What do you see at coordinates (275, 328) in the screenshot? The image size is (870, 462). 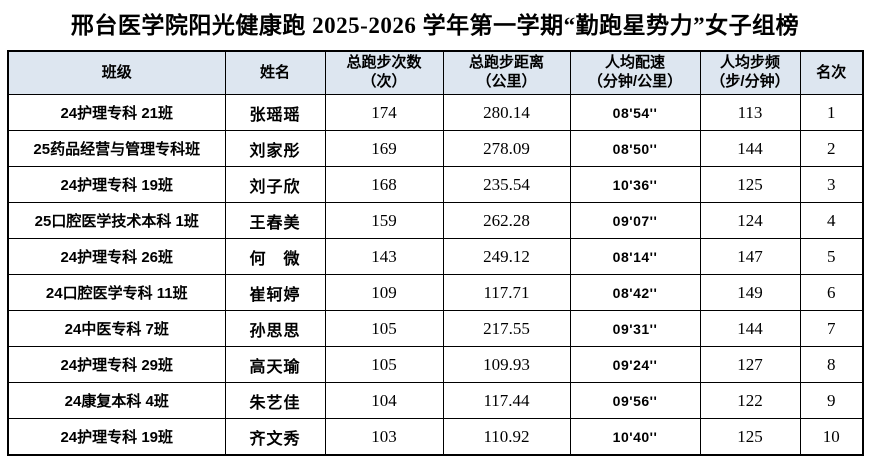 I see `cell-name: 孙思思` at bounding box center [275, 328].